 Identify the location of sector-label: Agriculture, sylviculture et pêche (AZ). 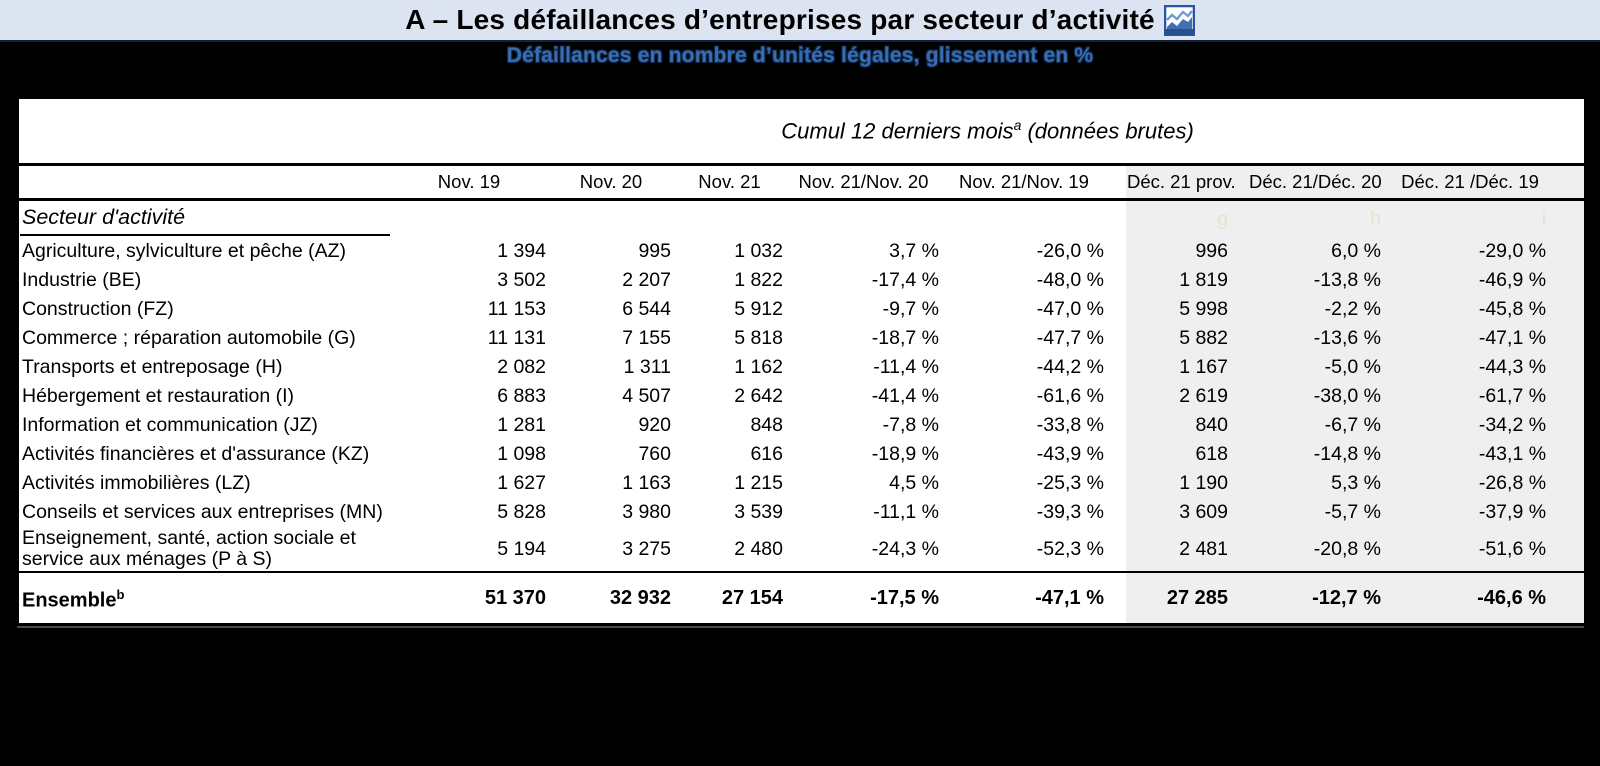
(184, 251).